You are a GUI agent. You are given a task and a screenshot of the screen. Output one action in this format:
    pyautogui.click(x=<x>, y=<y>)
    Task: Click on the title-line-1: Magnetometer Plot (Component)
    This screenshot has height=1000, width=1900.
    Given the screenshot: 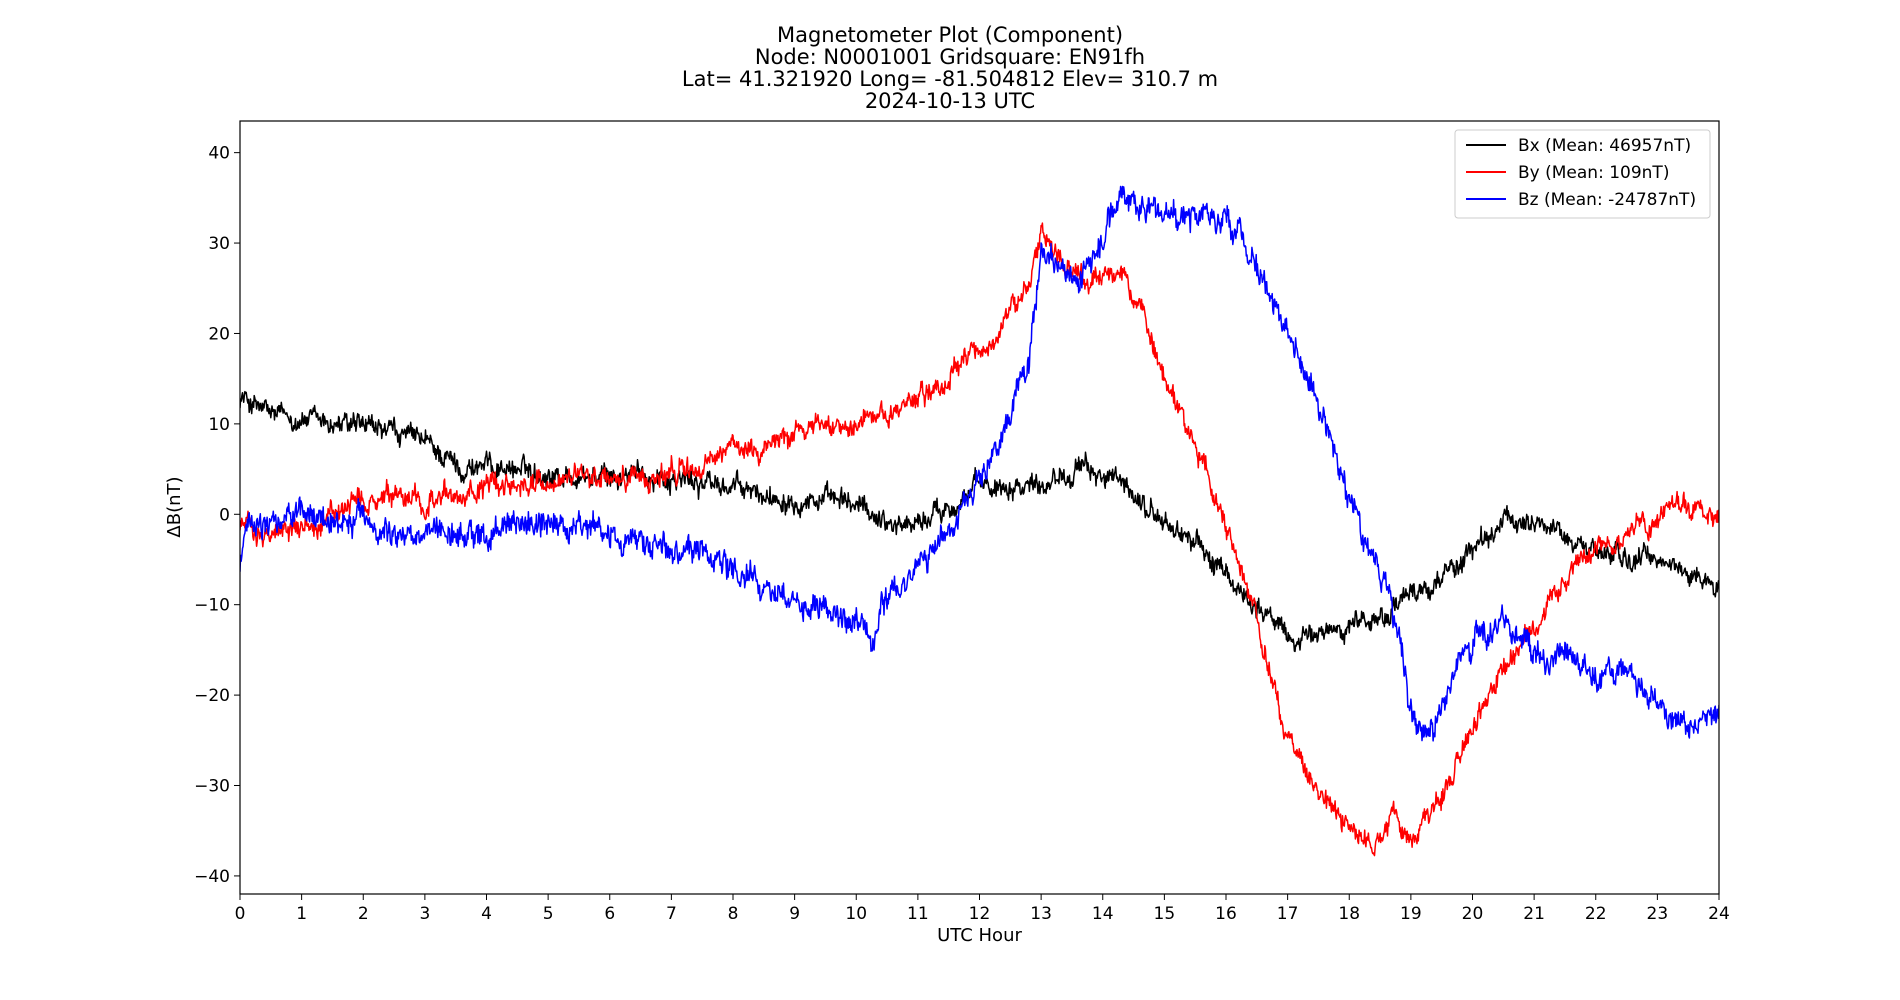 What is the action you would take?
    pyautogui.click(x=950, y=35)
    